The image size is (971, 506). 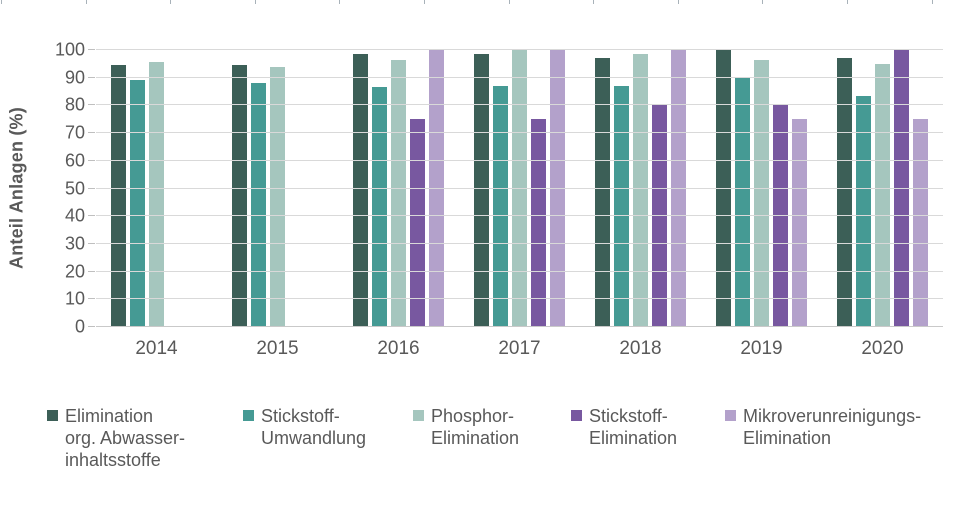 I want to click on y-tick-label: 70, so click(x=74, y=132).